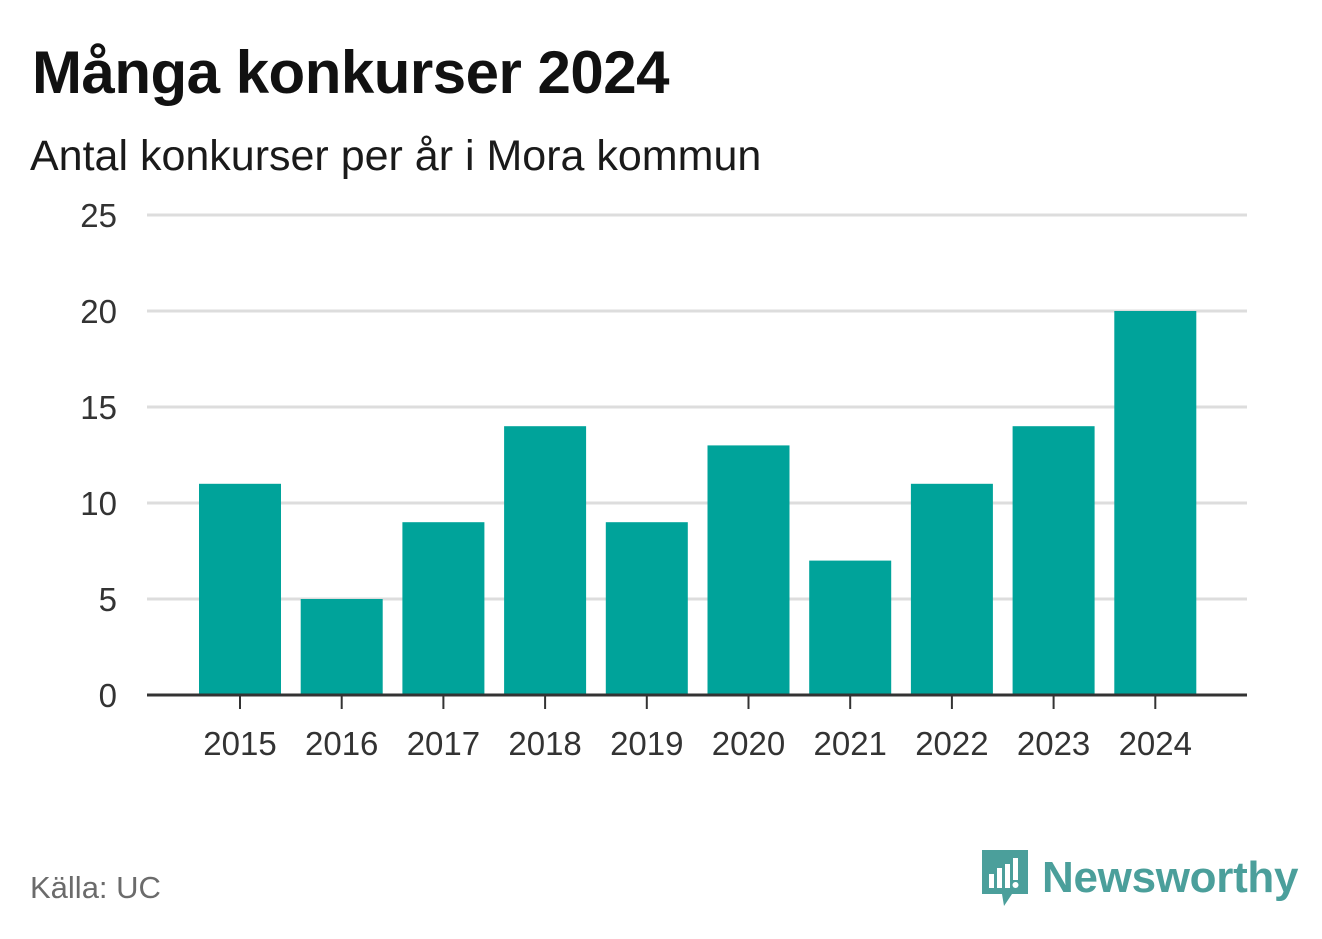 This screenshot has width=1322, height=939. What do you see at coordinates (646, 608) in the screenshot?
I see `bar-2019` at bounding box center [646, 608].